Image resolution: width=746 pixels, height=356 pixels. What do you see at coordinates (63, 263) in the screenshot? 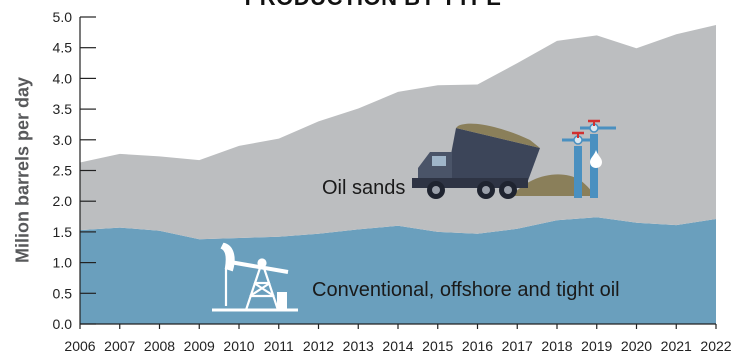
I see `y-tick-label: 1.0` at bounding box center [63, 263].